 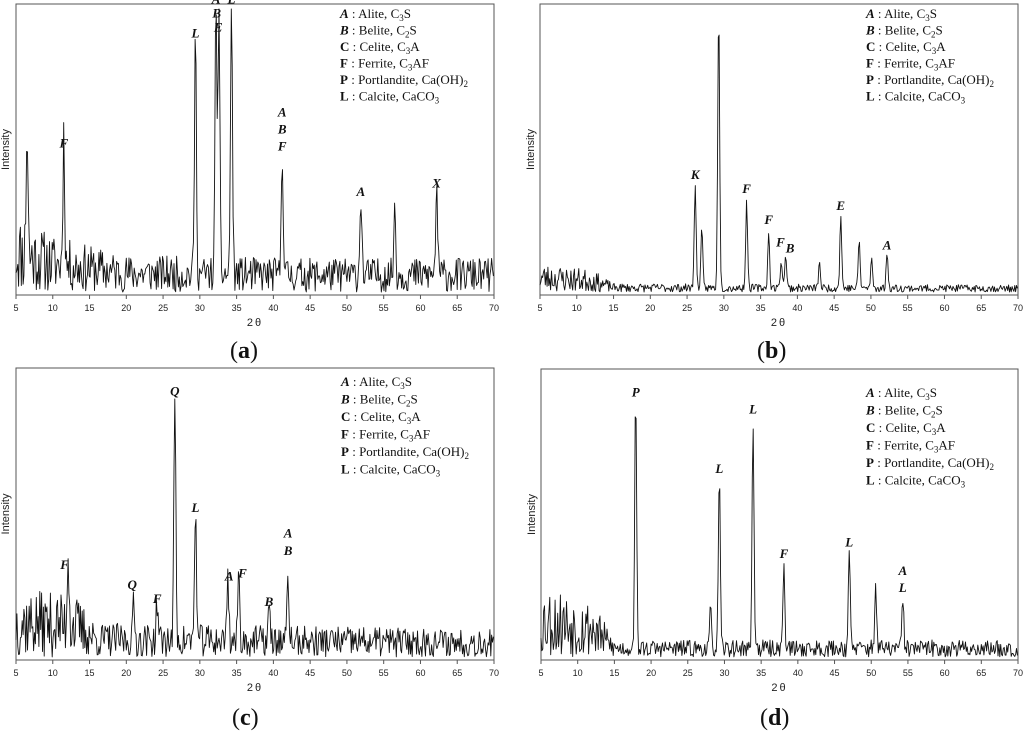 I want to click on peak-label: X, so click(x=436, y=182).